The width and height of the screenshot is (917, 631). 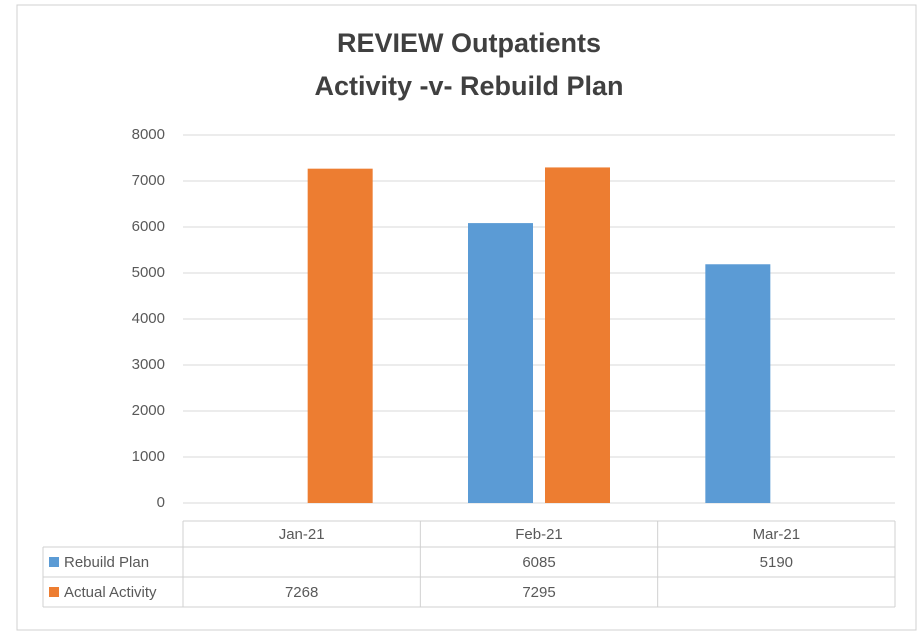 I want to click on y-tick-label: 0, so click(x=161, y=502).